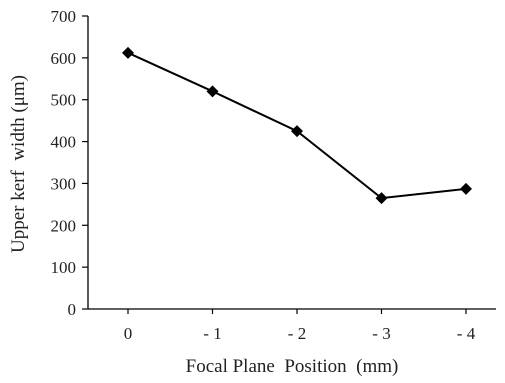 The width and height of the screenshot is (505, 383). What do you see at coordinates (64, 225) in the screenshot?
I see `y-tick-label: 200` at bounding box center [64, 225].